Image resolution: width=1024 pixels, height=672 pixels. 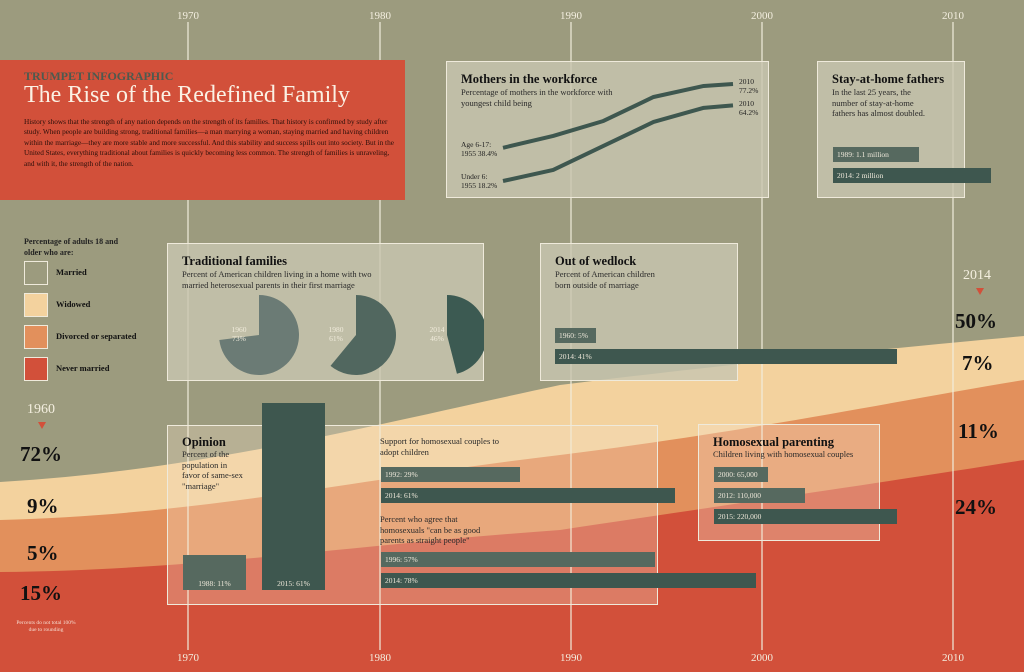 What do you see at coordinates (437, 338) in the screenshot?
I see `pie-value: 46%` at bounding box center [437, 338].